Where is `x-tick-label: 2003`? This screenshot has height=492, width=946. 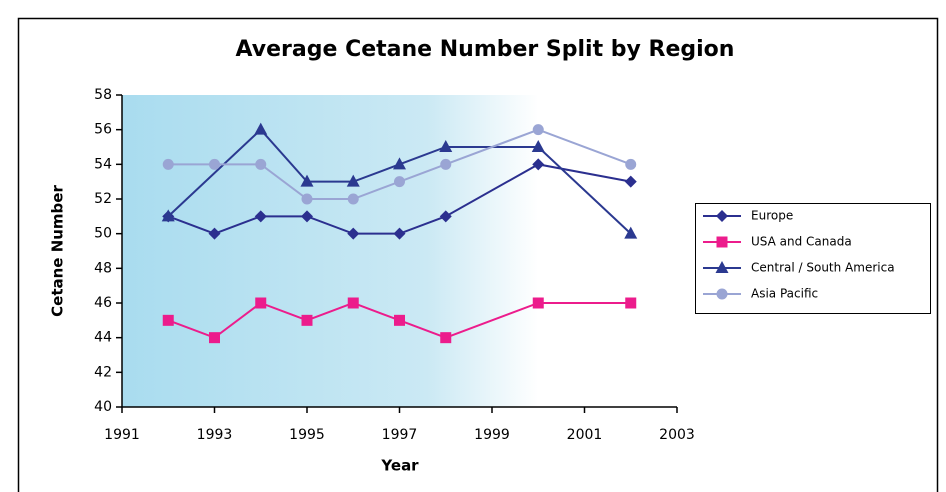
x-tick-label: 2003 is located at coordinates (677, 435).